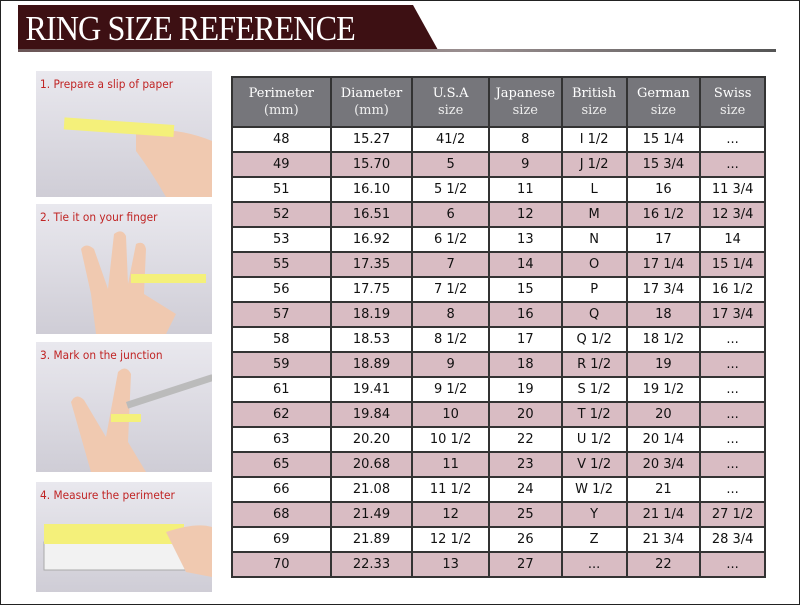  I want to click on table-cell: U 1/2, so click(594, 439).